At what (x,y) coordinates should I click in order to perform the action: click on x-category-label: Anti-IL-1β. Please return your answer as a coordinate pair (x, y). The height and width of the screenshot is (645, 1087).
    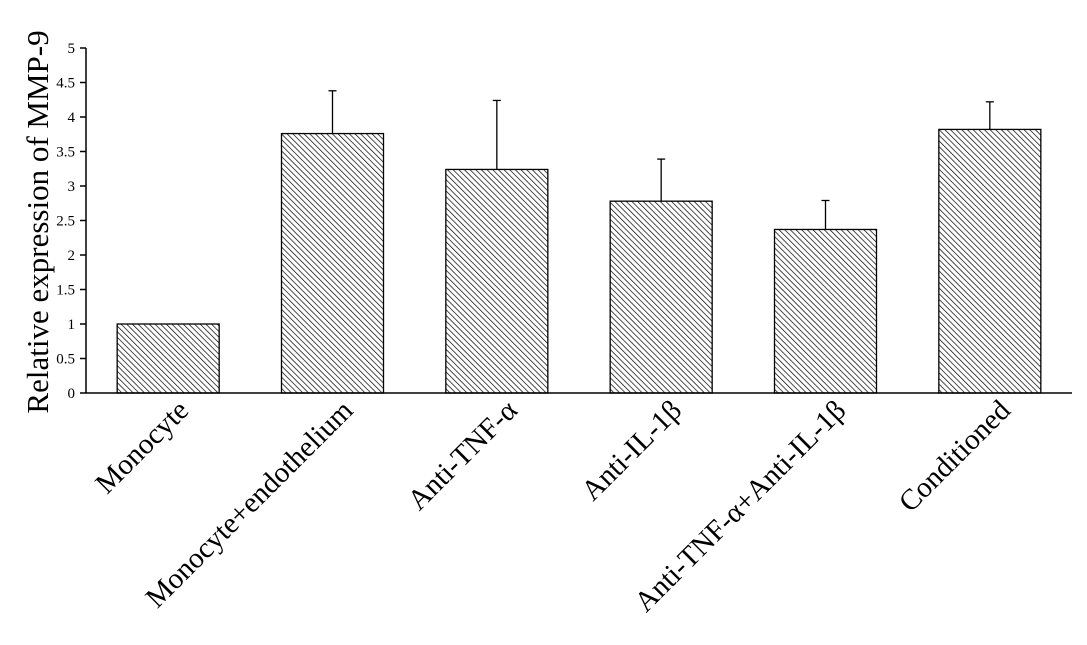
    Looking at the image, I should click on (631, 450).